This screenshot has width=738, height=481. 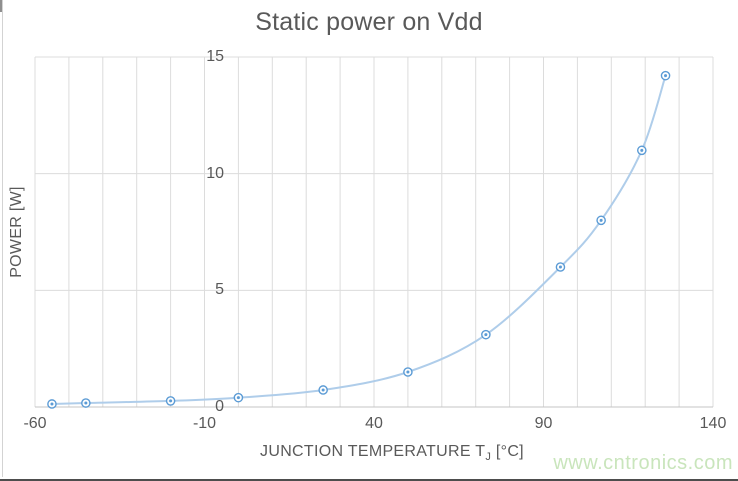 I want to click on y-tick-label: 15, so click(x=215, y=56).